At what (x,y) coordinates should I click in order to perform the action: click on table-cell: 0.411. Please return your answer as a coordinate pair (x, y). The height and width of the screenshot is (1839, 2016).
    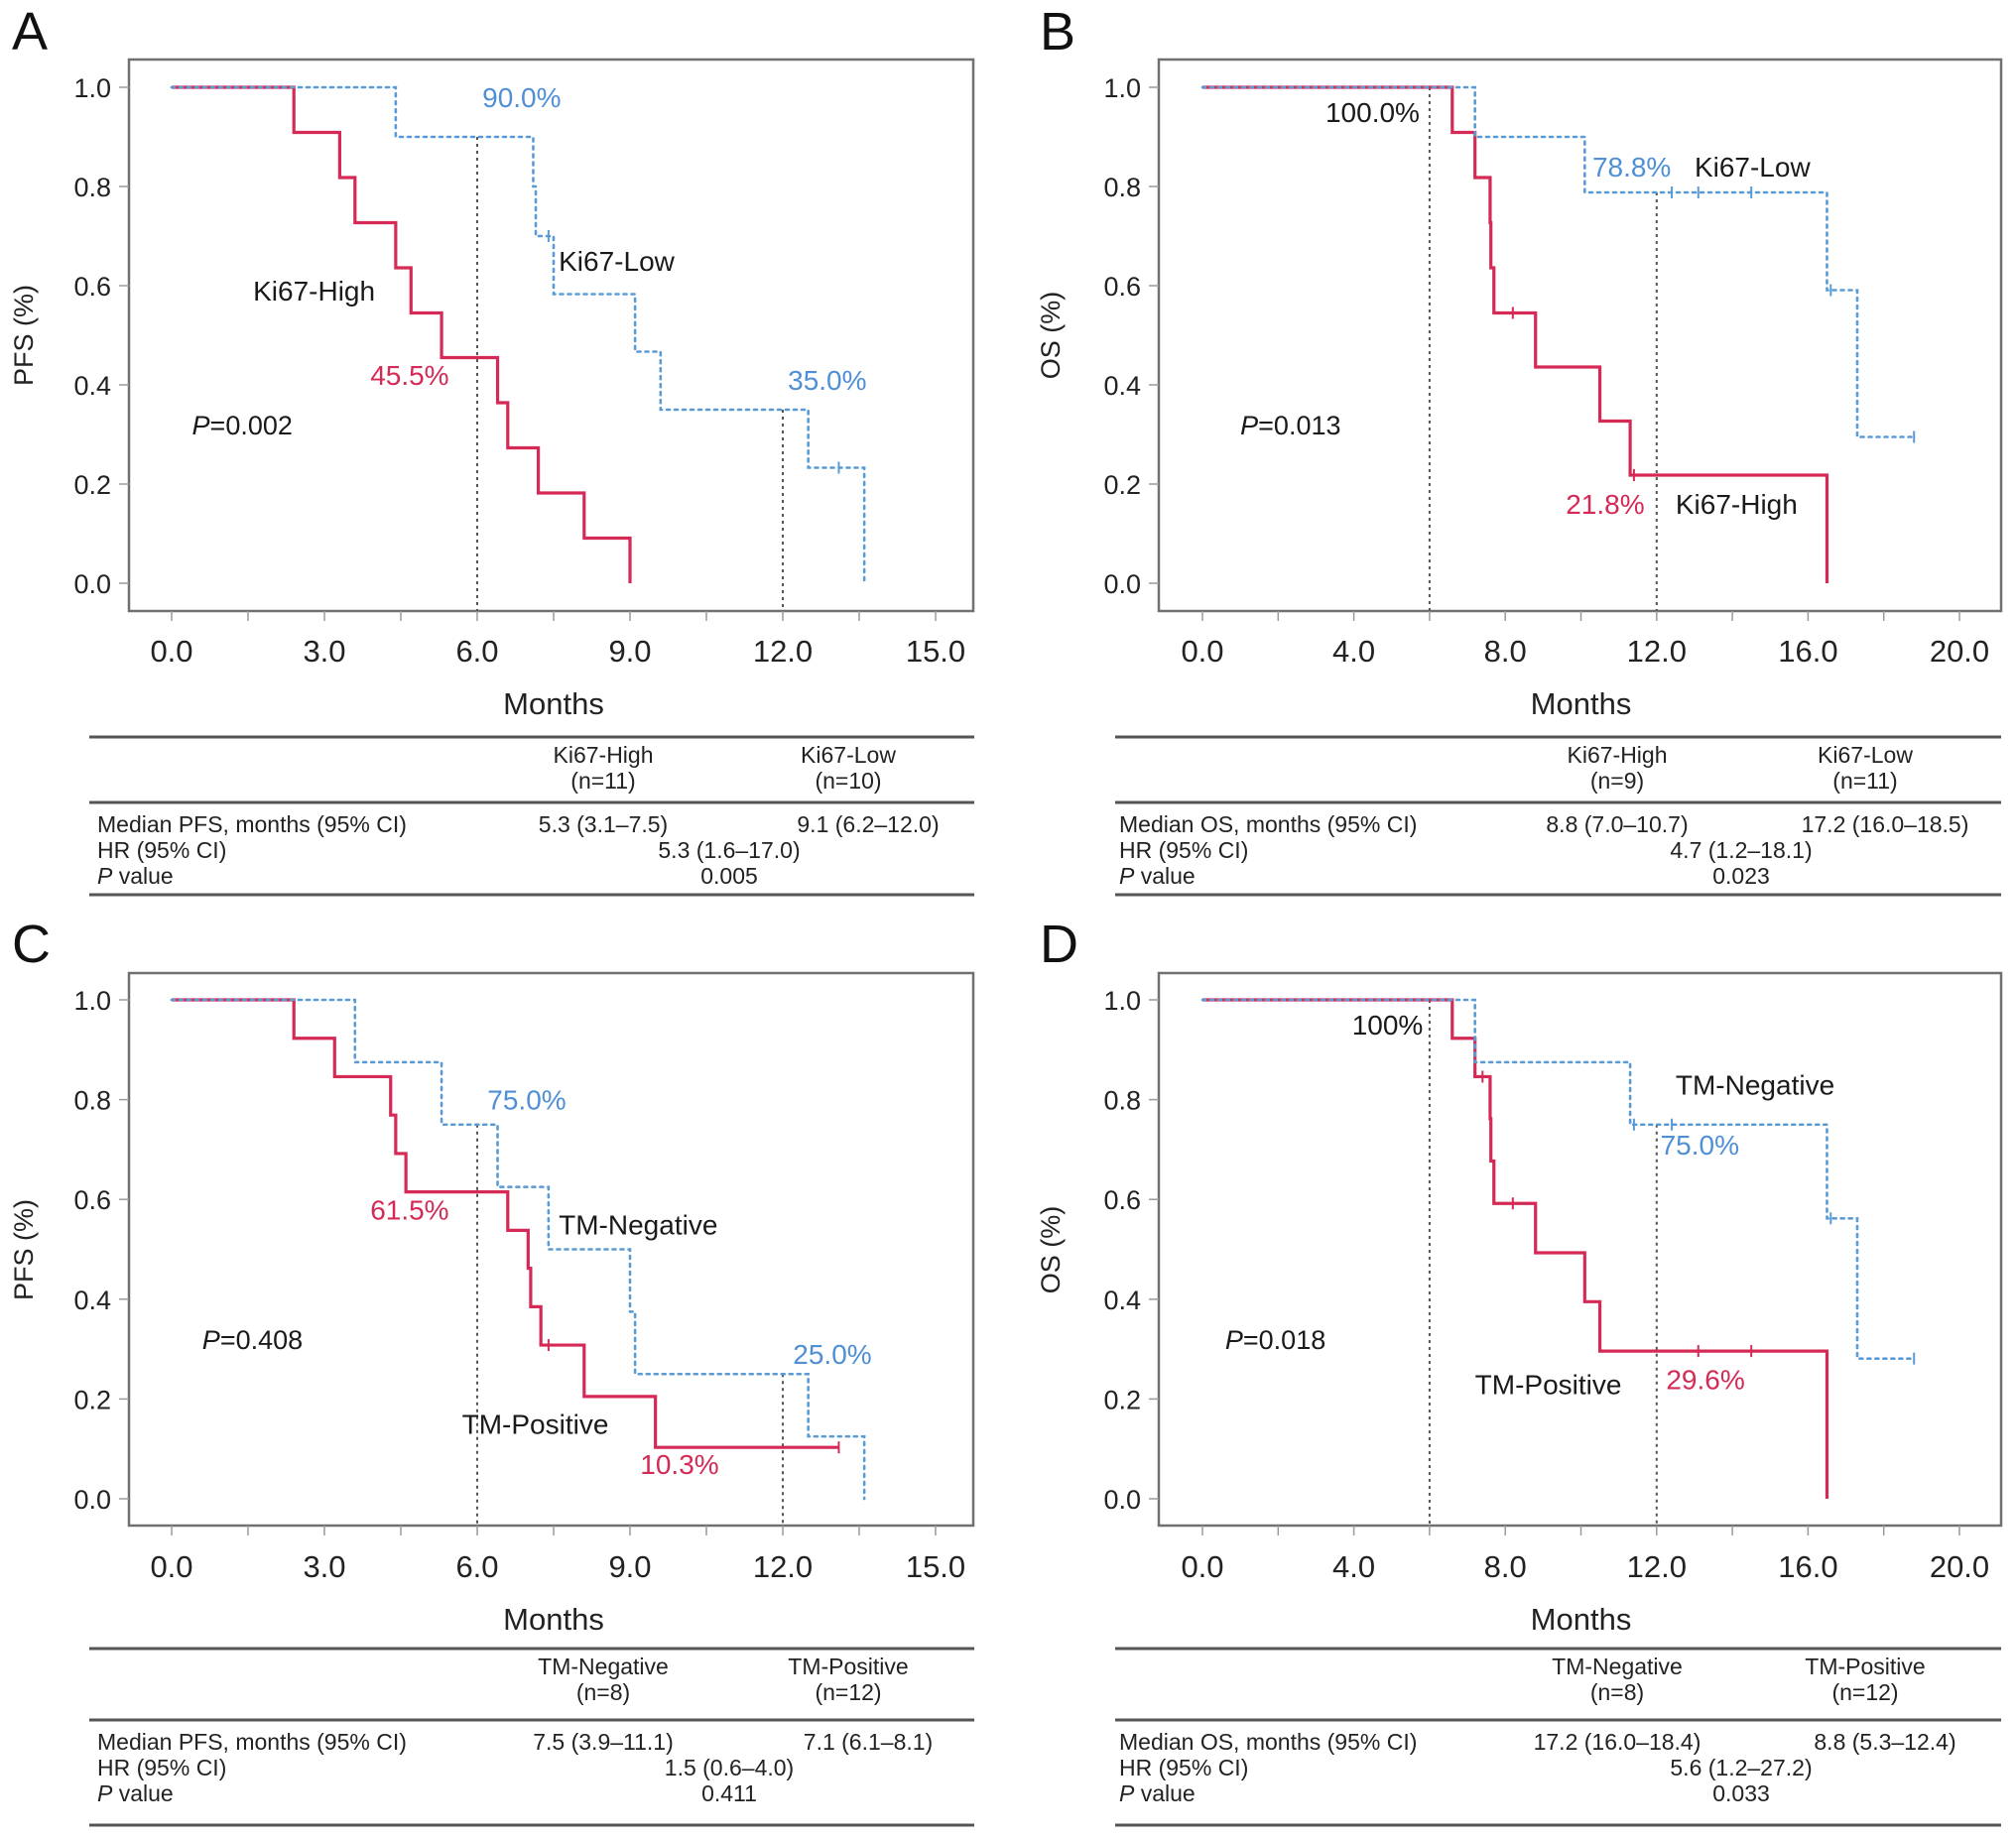
    Looking at the image, I should click on (729, 1793).